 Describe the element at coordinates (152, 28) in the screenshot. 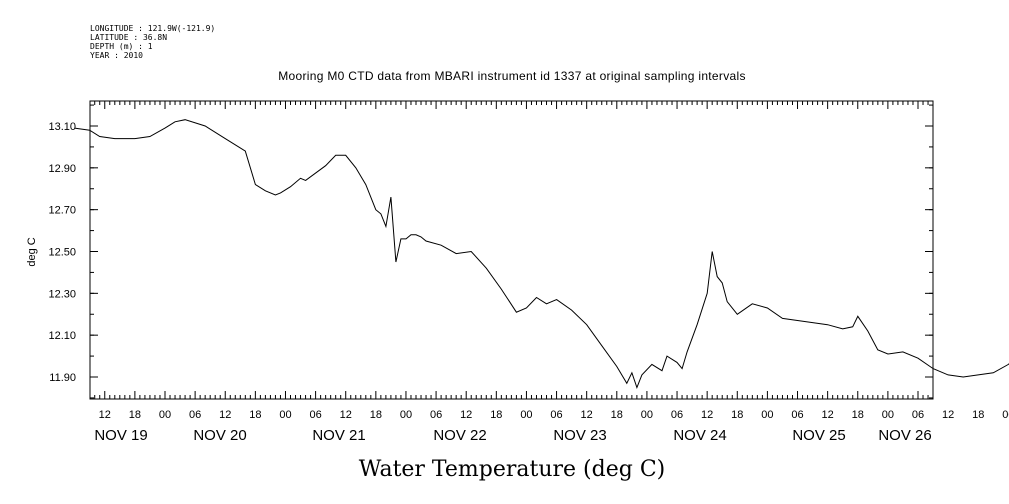

I see `longitude-text: LONGITUDE : 121.9W(-121.9)` at that location.